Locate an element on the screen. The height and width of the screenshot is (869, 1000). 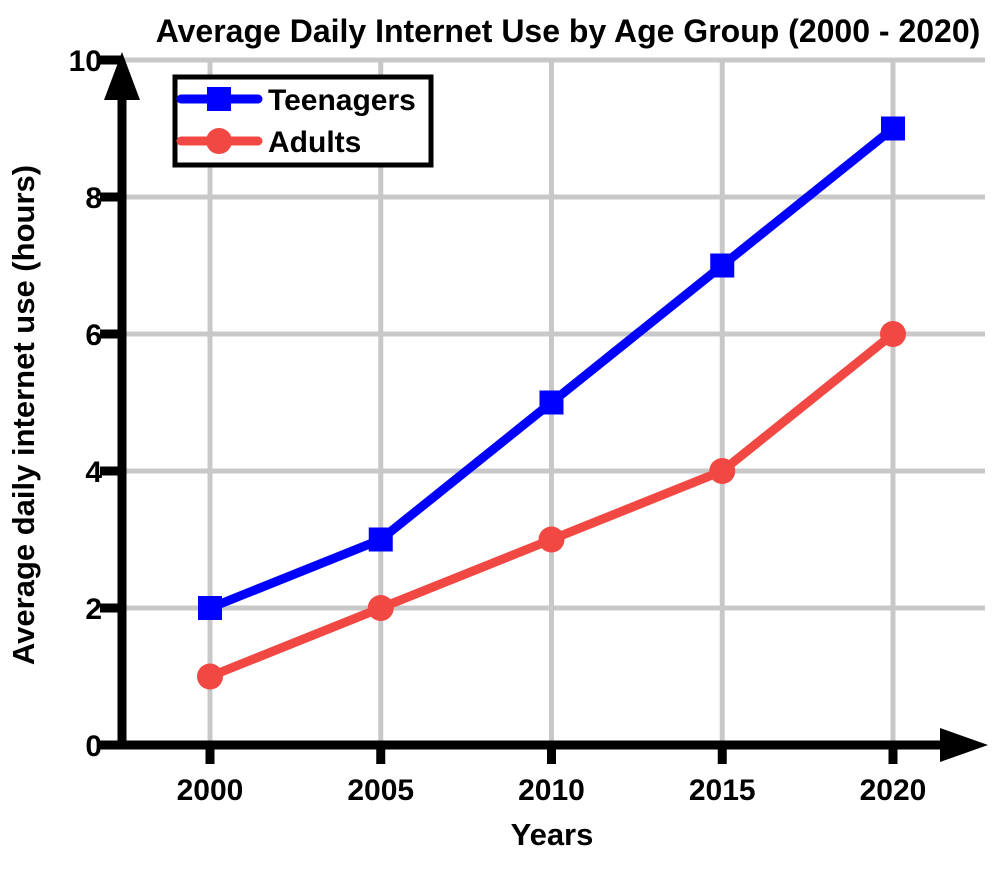
marker-adults-2005 is located at coordinates (380, 608).